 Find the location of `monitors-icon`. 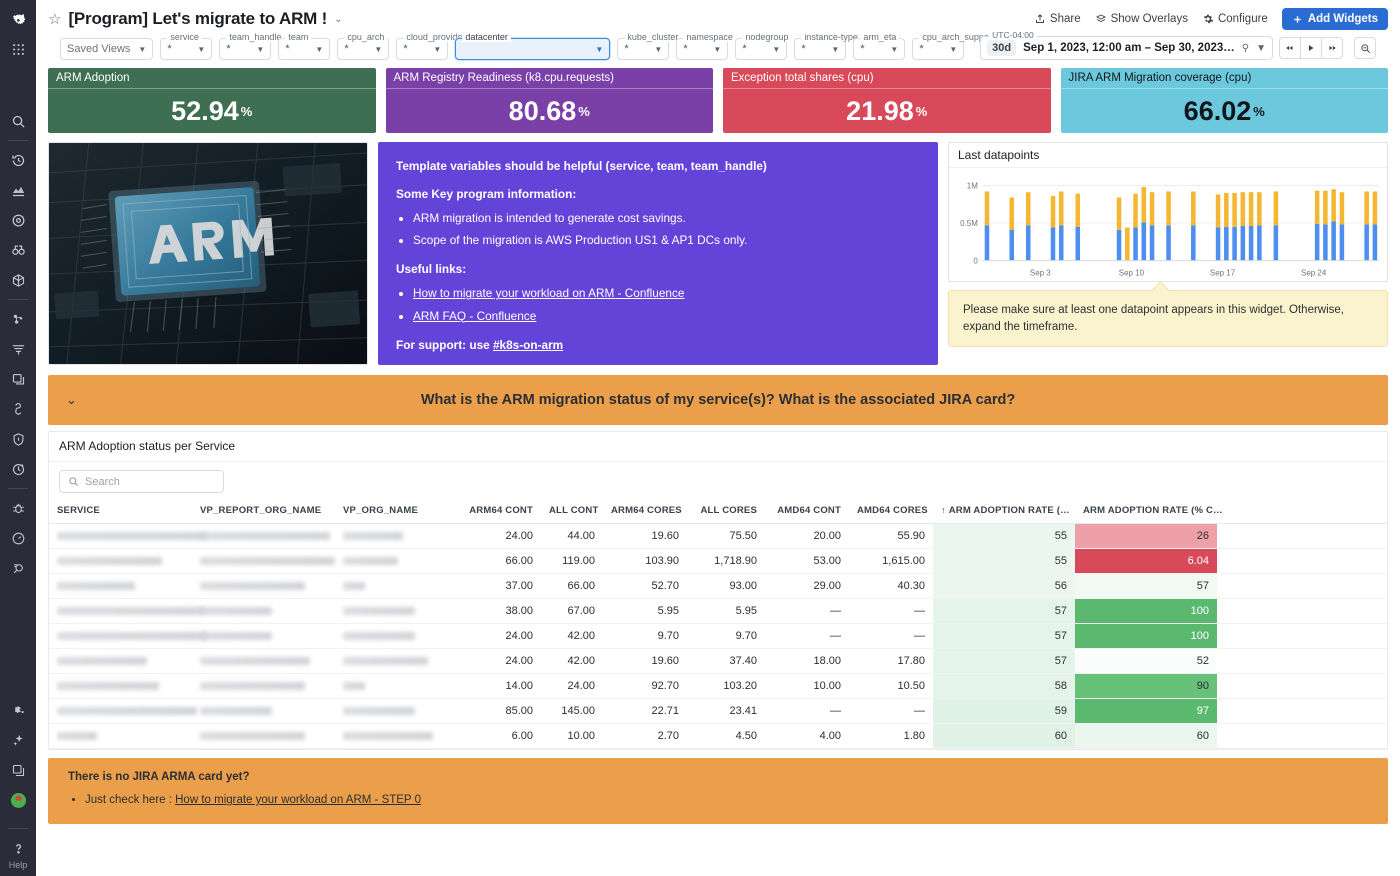

monitors-icon is located at coordinates (18, 220).